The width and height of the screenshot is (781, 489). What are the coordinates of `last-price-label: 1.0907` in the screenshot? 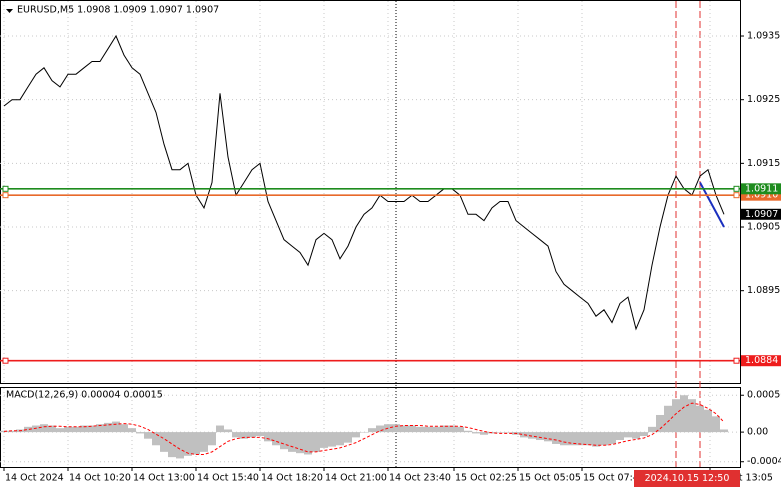 It's located at (761, 214).